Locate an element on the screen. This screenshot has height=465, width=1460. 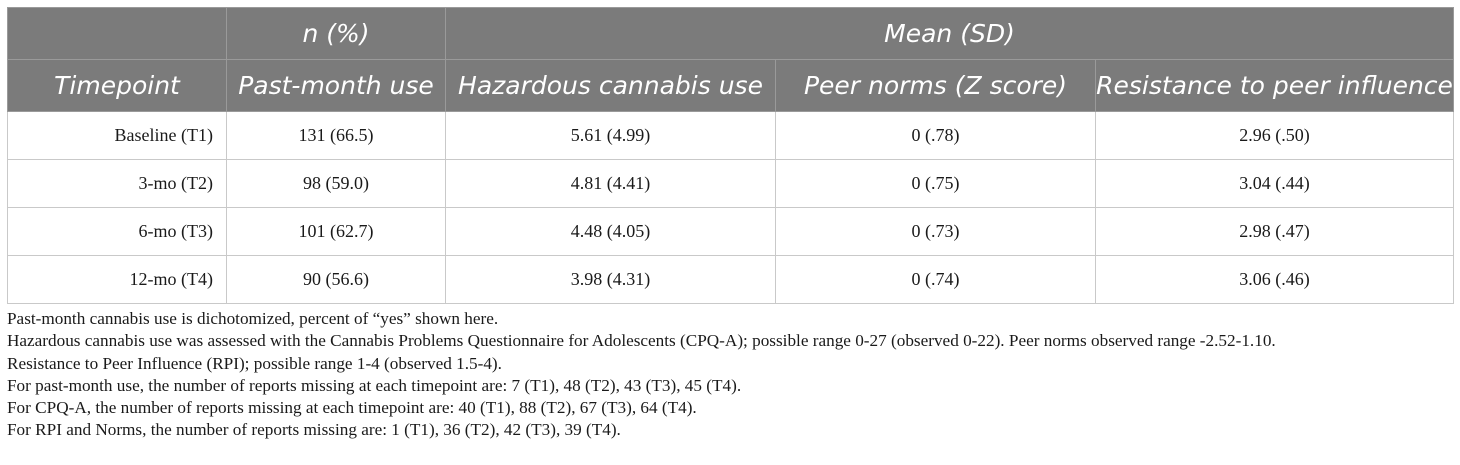
timepoint-cell: 6-mo (T3) is located at coordinates (117, 231).